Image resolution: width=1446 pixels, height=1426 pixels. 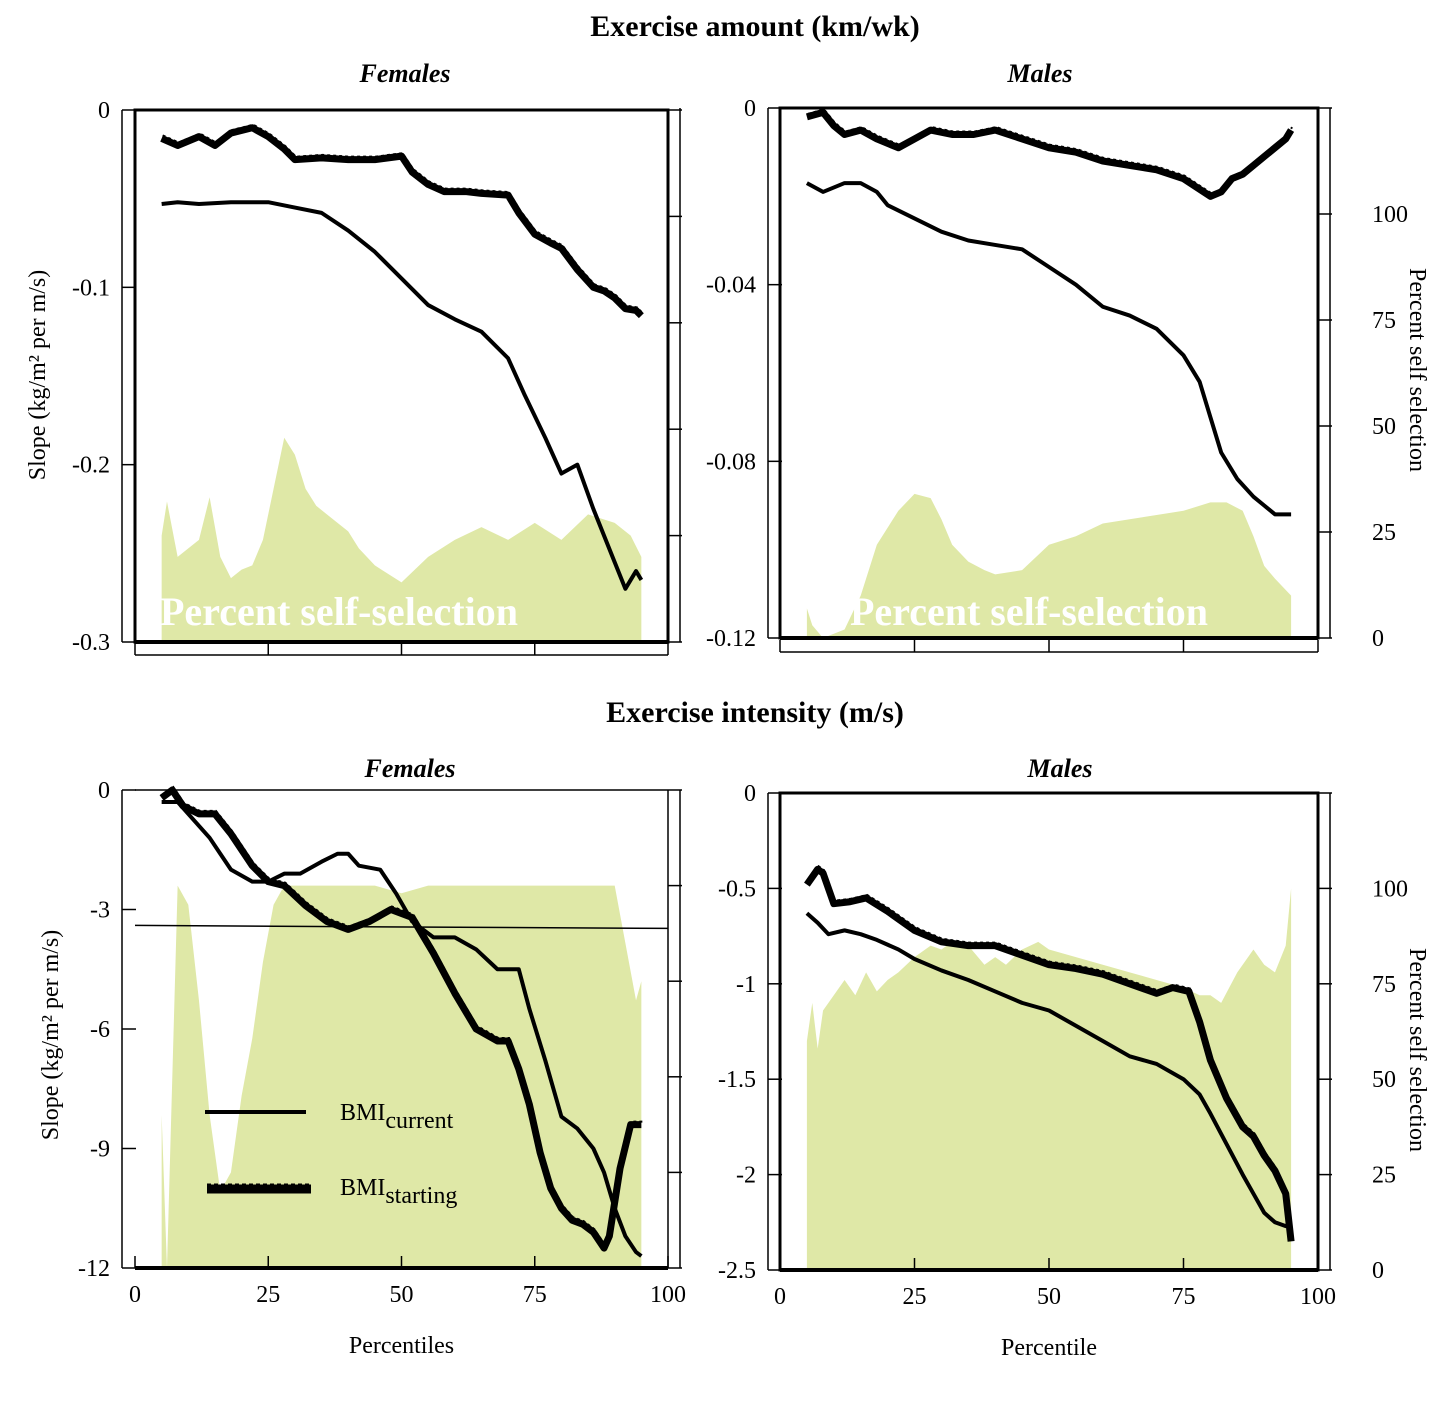 What do you see at coordinates (100, 911) in the screenshot?
I see `y-tick-label: -3` at bounding box center [100, 911].